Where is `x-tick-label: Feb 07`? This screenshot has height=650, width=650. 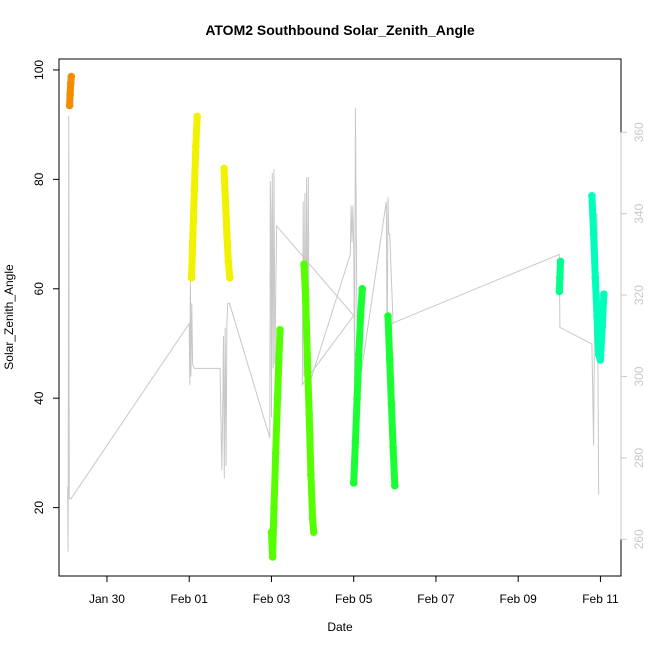 x-tick-label: Feb 07 is located at coordinates (436, 599).